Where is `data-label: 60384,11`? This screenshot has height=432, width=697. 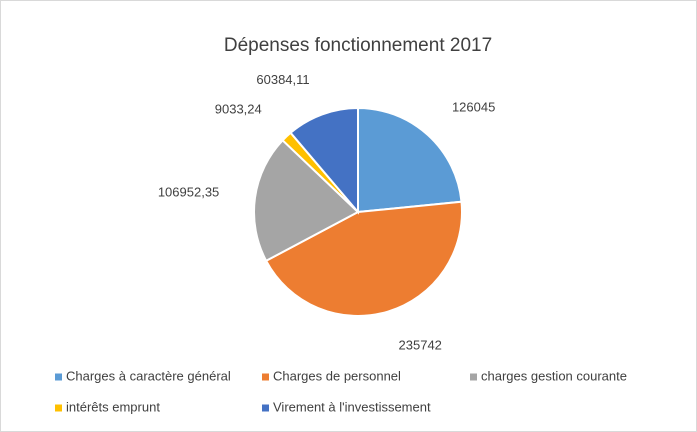 data-label: 60384,11 is located at coordinates (282, 79).